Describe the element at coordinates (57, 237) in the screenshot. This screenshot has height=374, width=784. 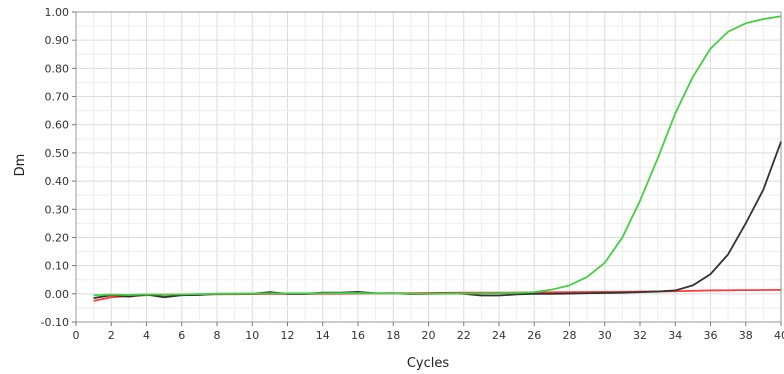
I see `y-tick-label: 0.20` at that location.